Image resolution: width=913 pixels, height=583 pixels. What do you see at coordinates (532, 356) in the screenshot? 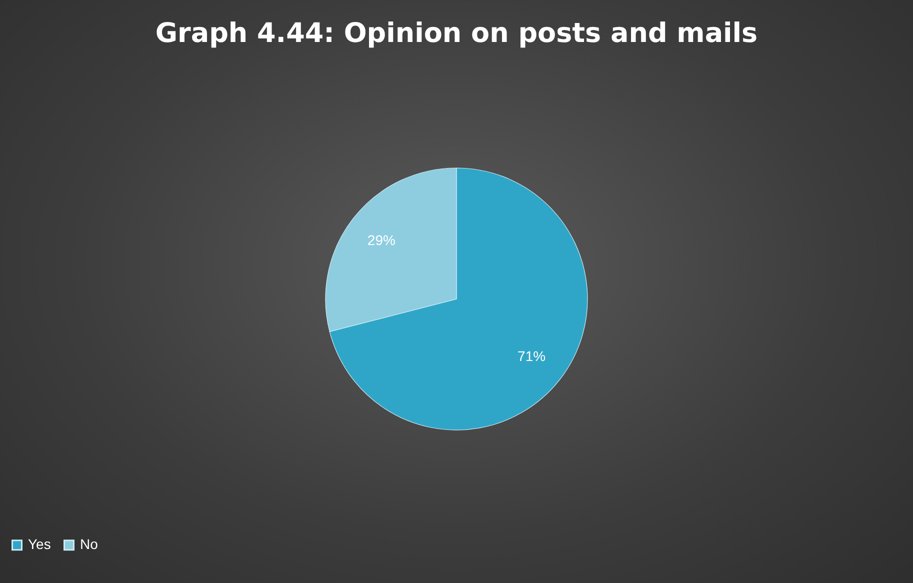
I see `data-label: 71%` at bounding box center [532, 356].